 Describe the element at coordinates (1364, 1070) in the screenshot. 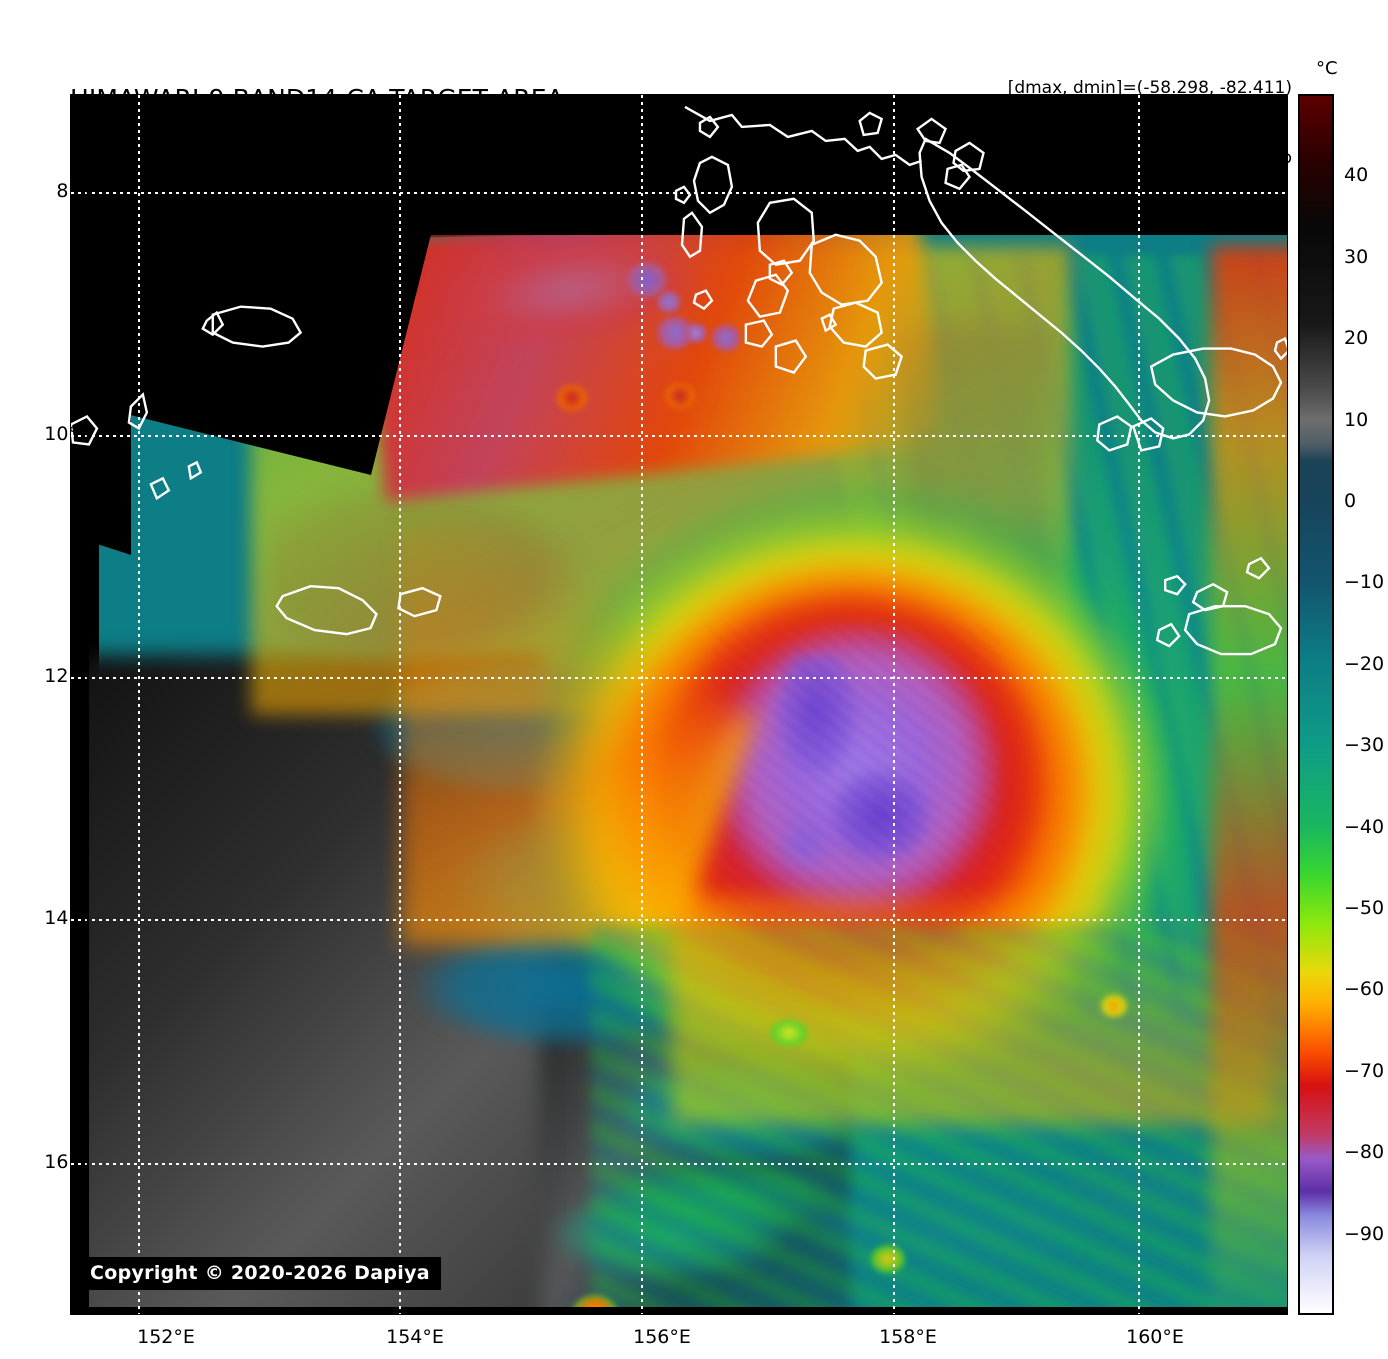

I see `colorbar-tick-neg70: −70` at that location.